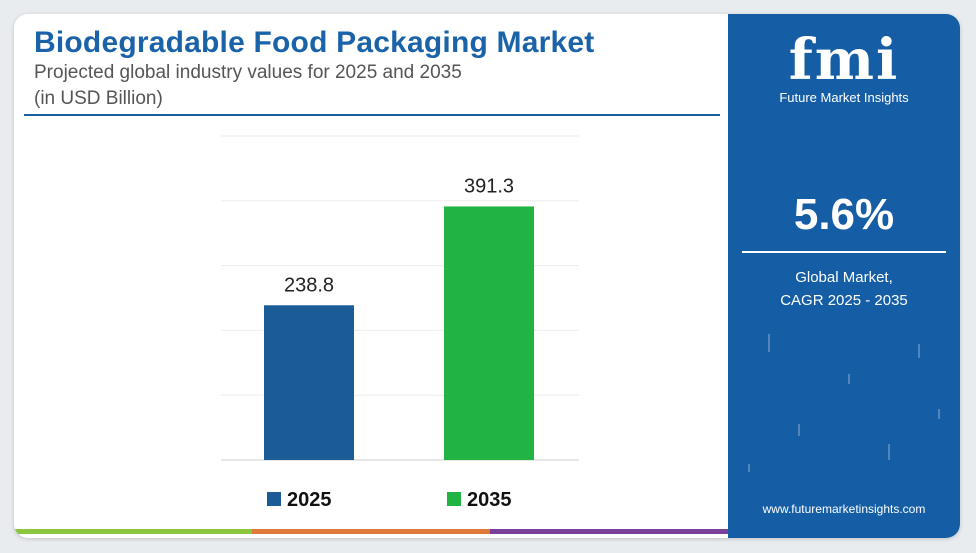 This screenshot has width=976, height=553. I want to click on footer-strip-purple, so click(609, 531).